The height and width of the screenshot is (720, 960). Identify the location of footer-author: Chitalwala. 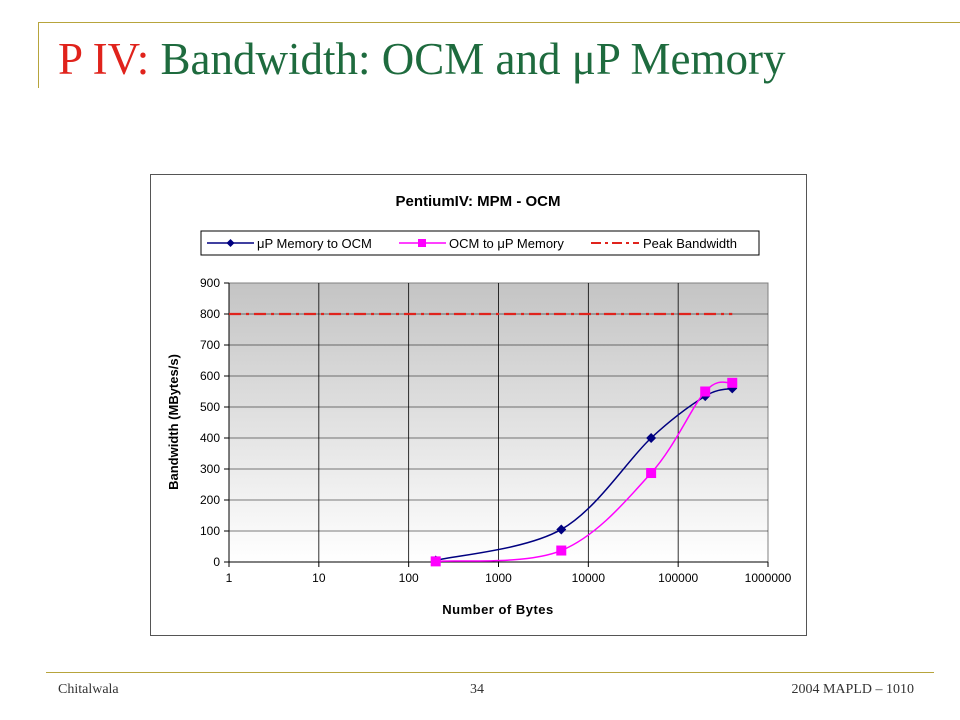
(88, 689).